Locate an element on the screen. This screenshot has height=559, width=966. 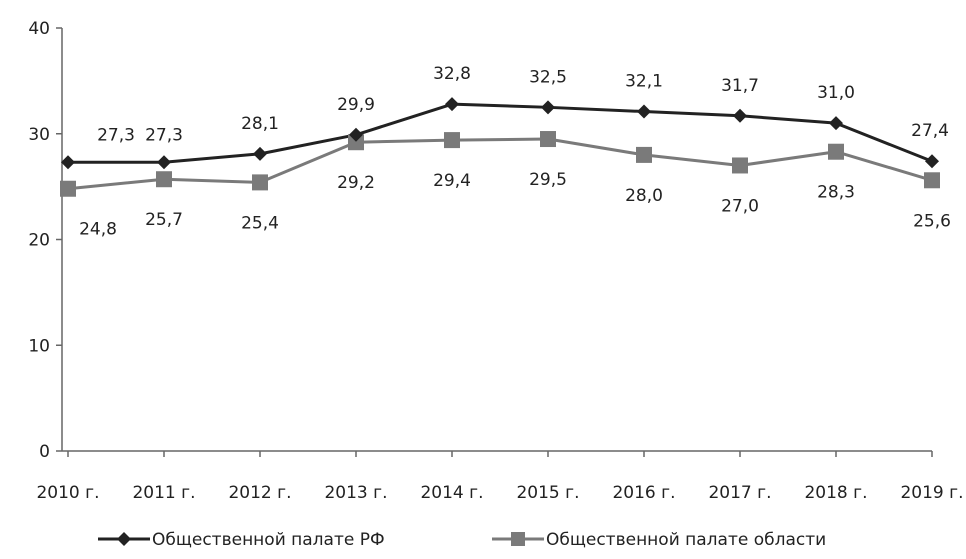
y-tick-label: 0 is located at coordinates (44, 452).